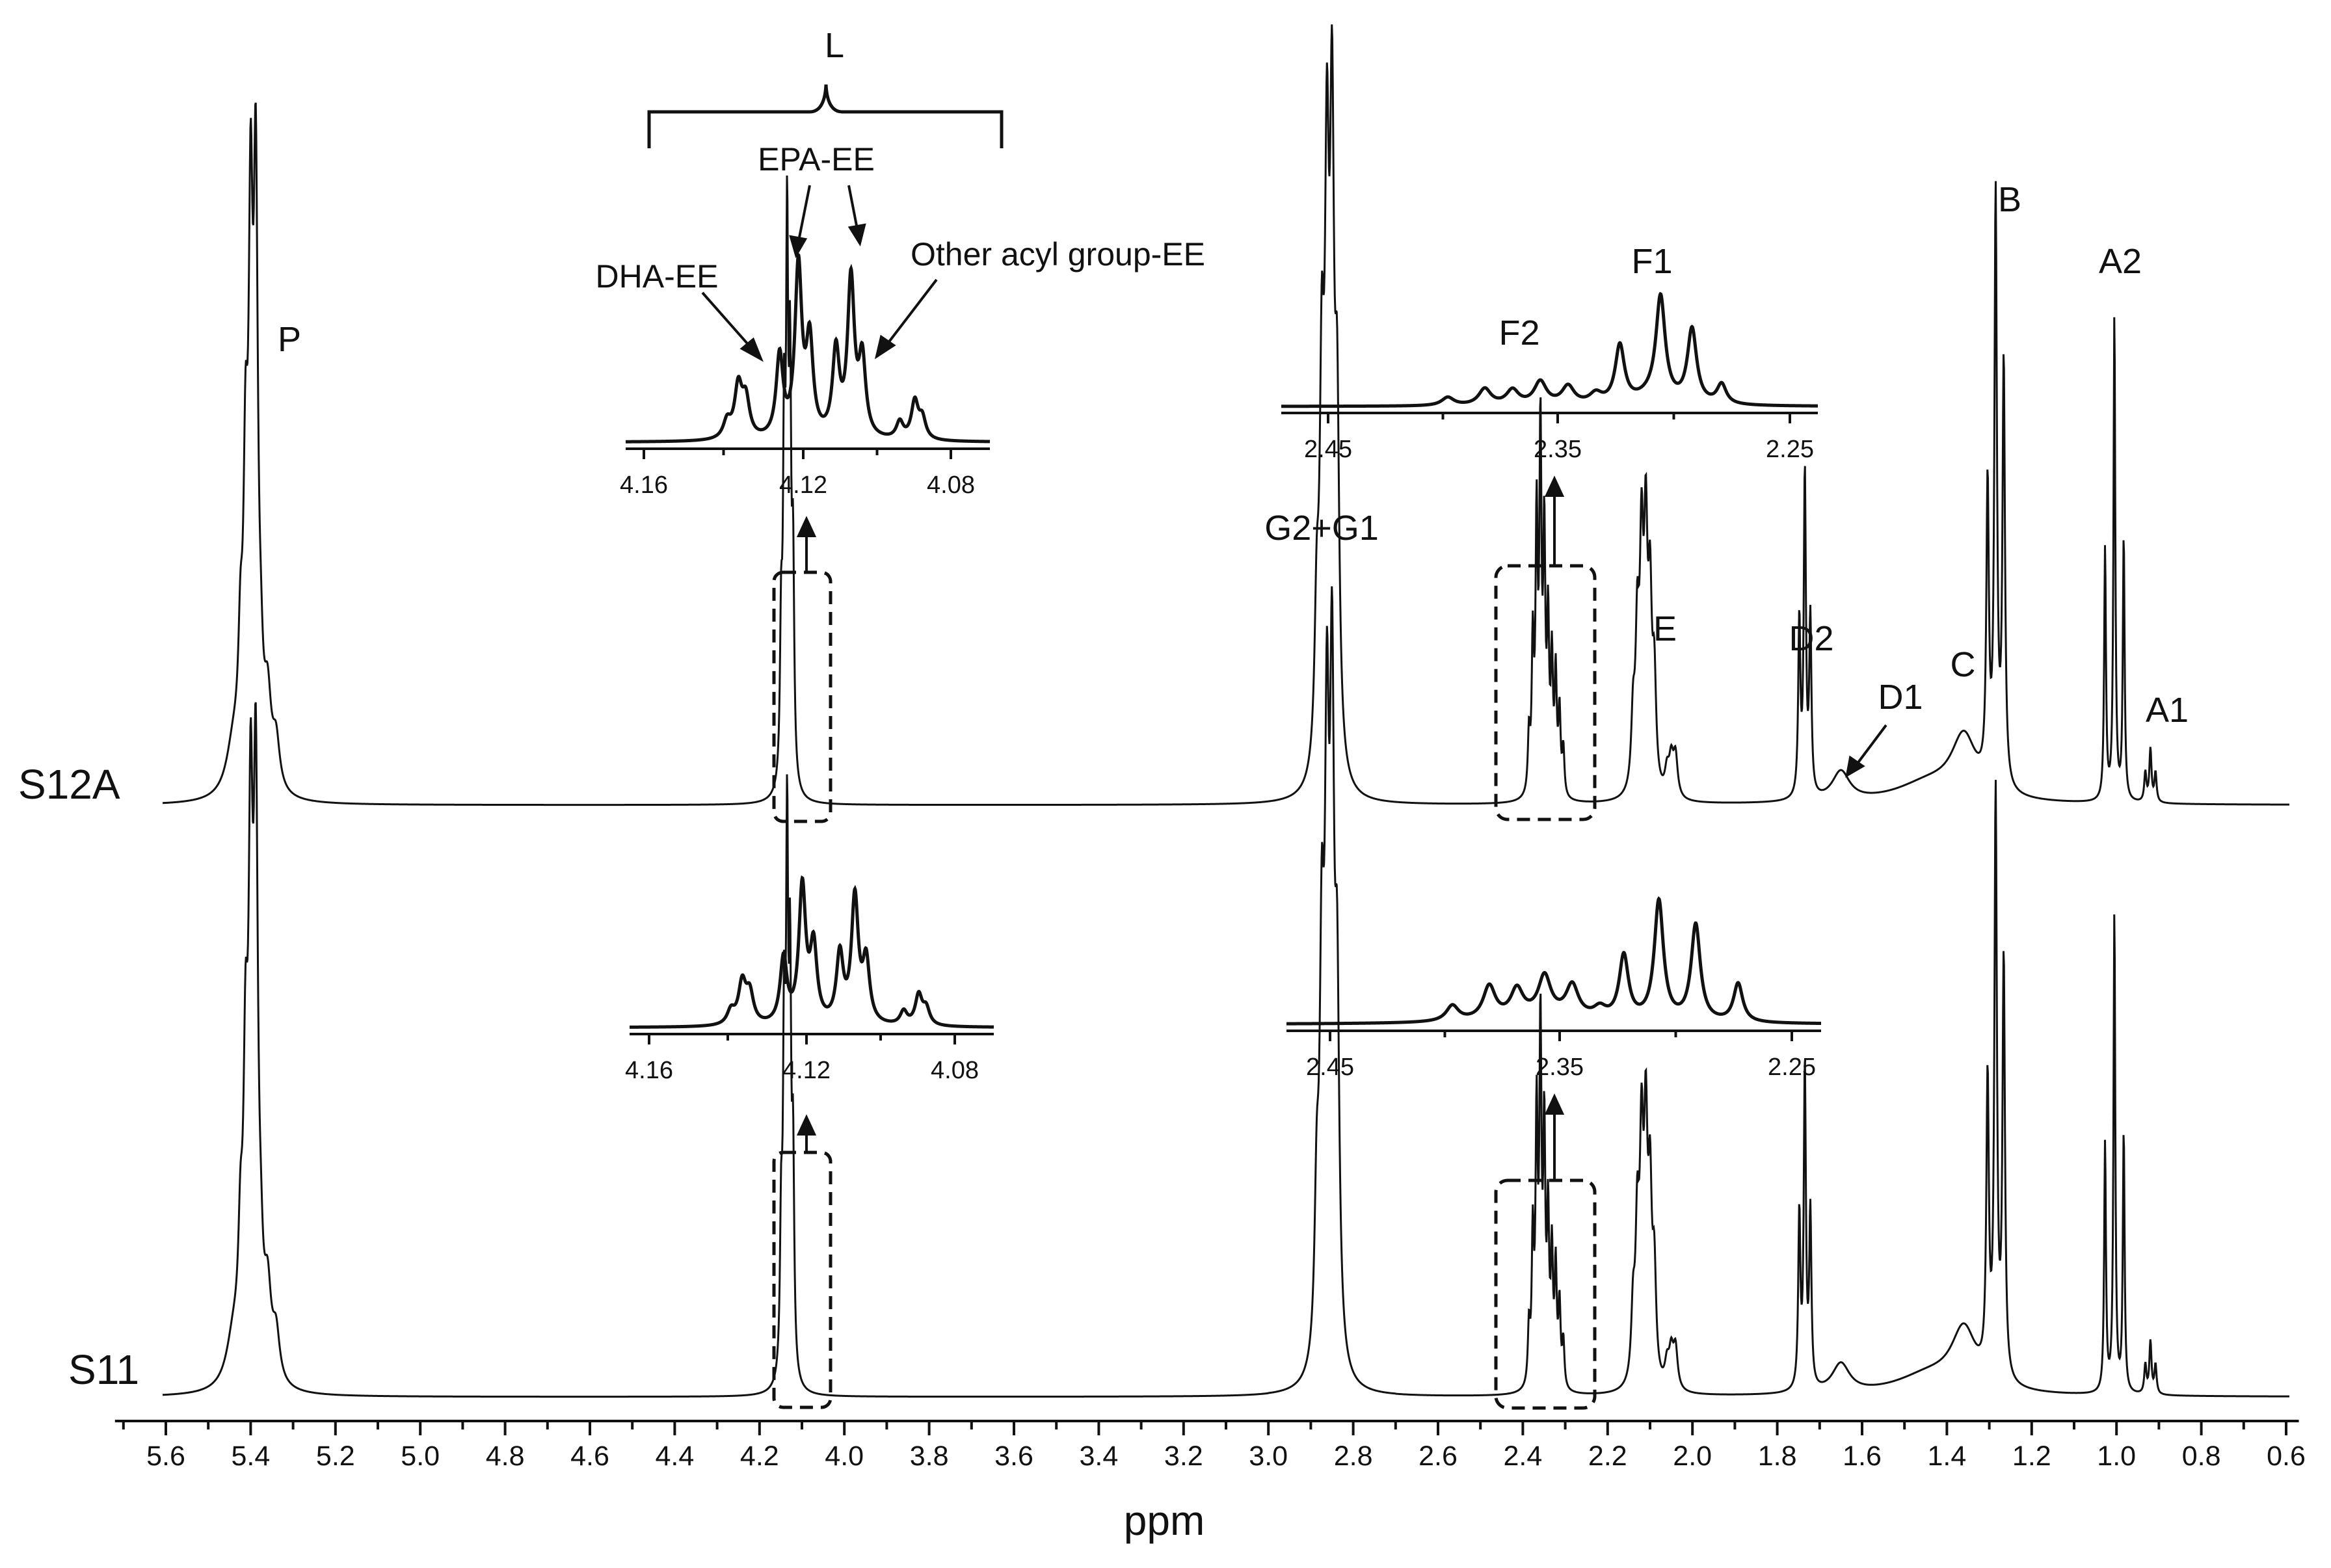  I want to click on x-tick-label: 1.0, so click(2116, 1457).